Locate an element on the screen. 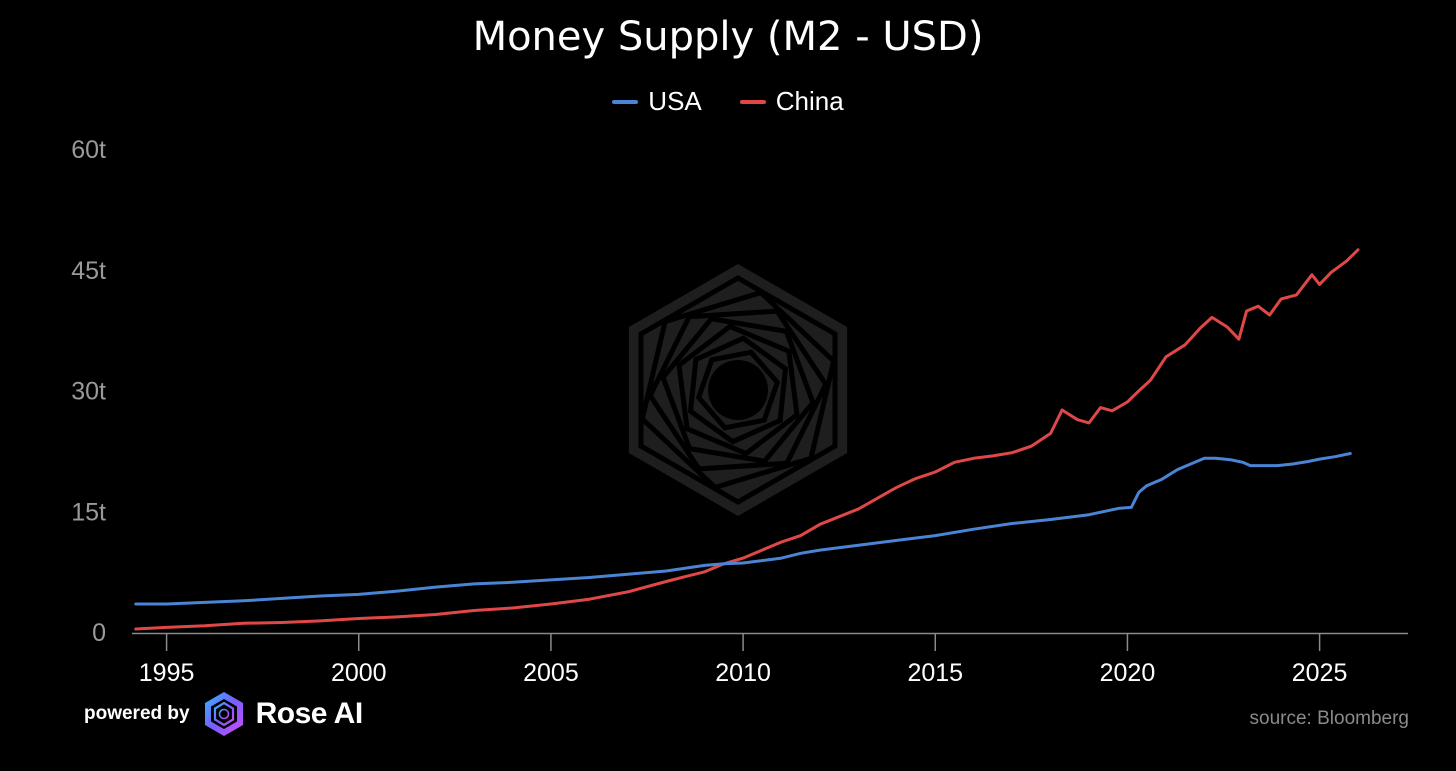  branding: powered by Rose AI is located at coordinates (223, 714).